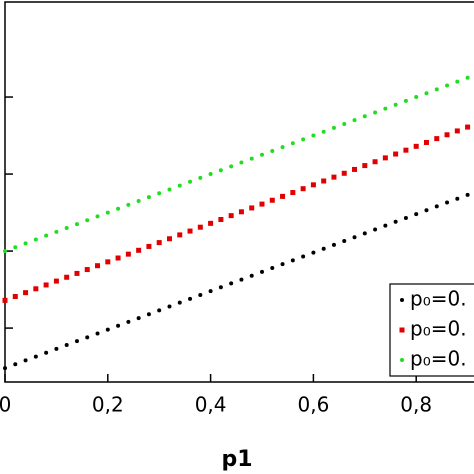  I want to click on x-tick-label: 0,2, so click(108, 405).